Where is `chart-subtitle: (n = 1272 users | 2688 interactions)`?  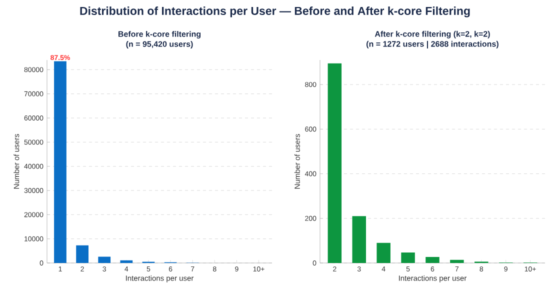
chart-subtitle: (n = 1272 users | 2688 interactions) is located at coordinates (432, 44).